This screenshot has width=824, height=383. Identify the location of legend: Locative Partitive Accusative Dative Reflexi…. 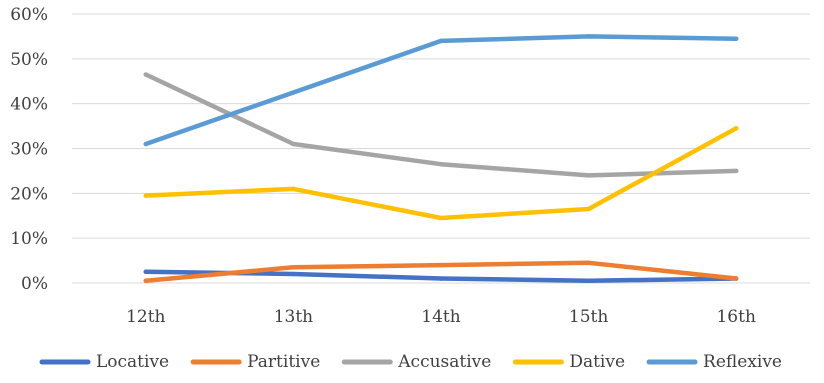
(410, 362).